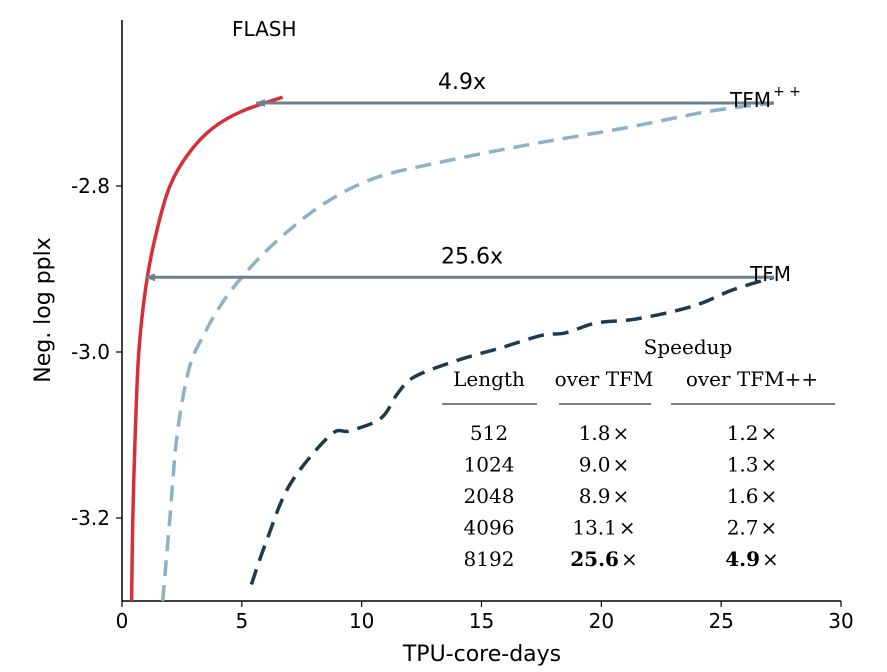  Describe the element at coordinates (264, 29) in the screenshot. I see `series-label-flash: FLASH` at that location.